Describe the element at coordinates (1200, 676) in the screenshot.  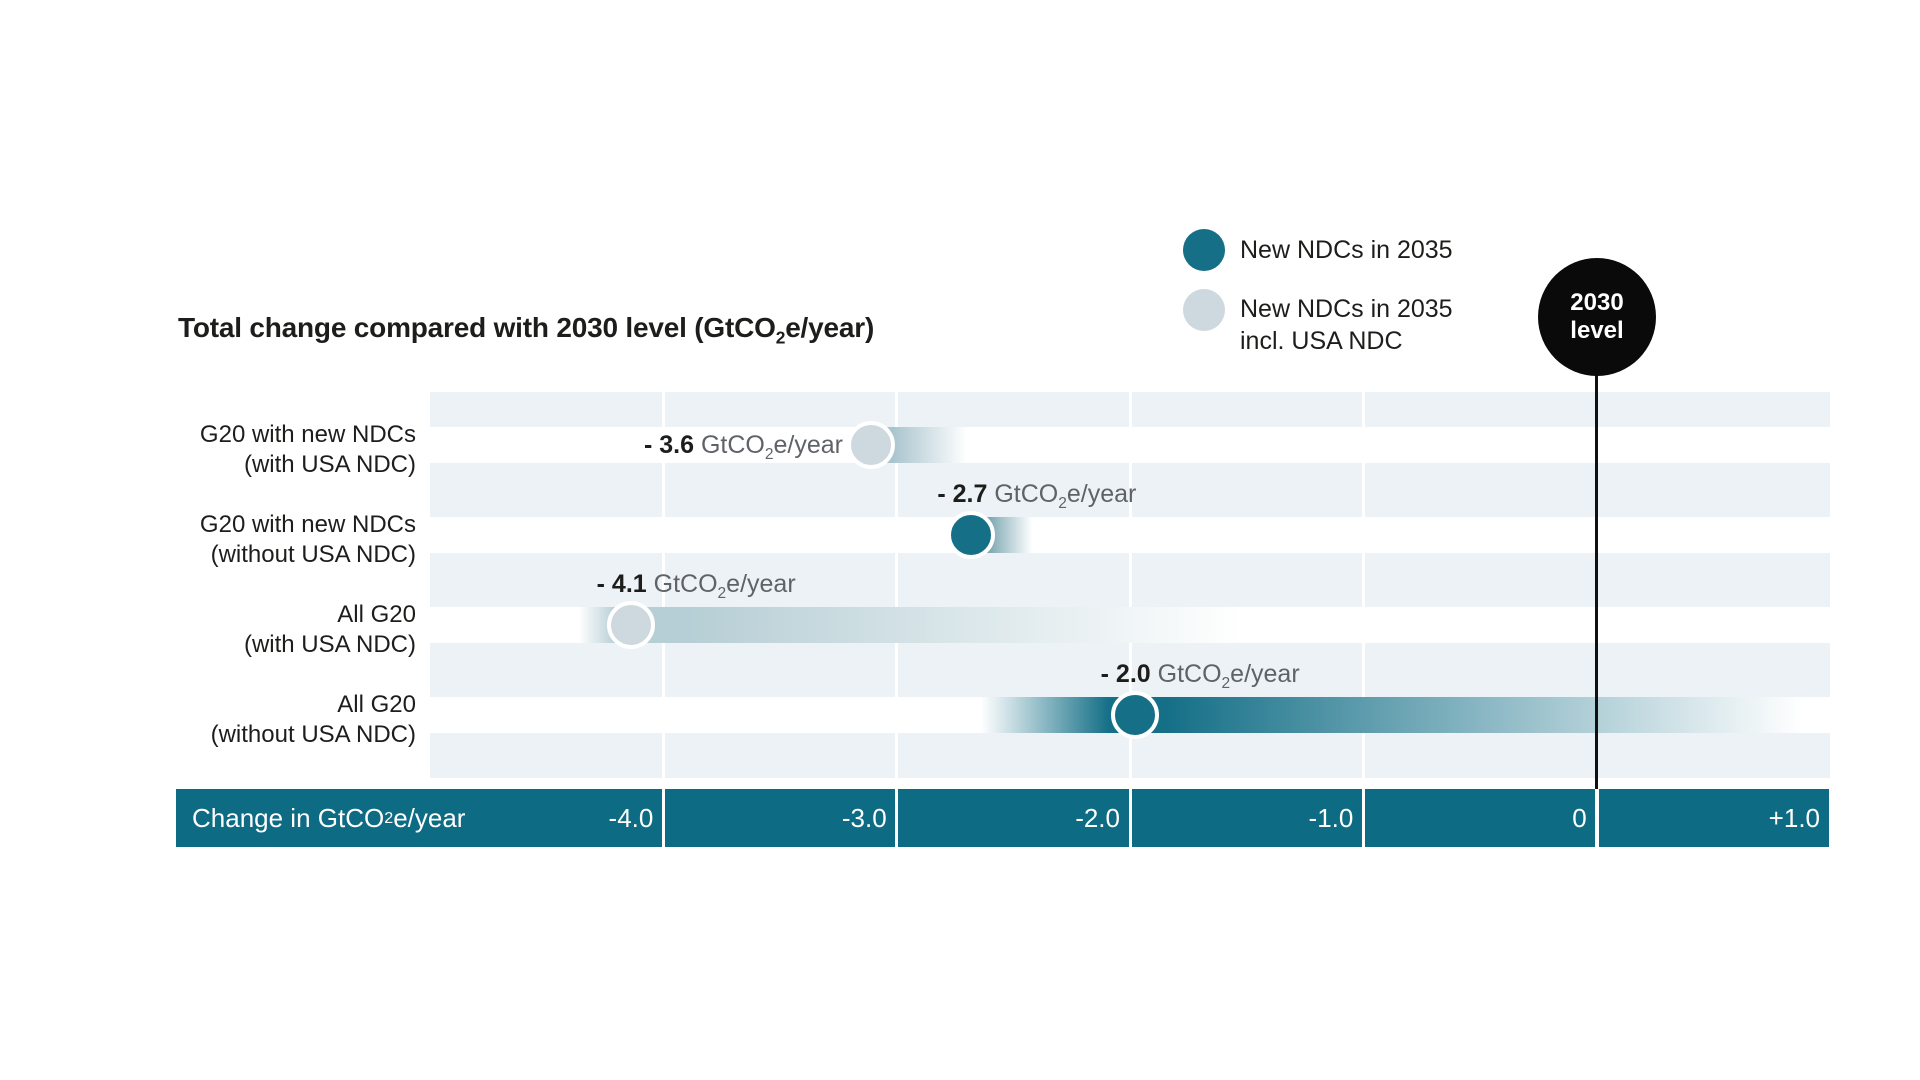
I see `value-label: - 2.0 GtCO2e/year` at that location.